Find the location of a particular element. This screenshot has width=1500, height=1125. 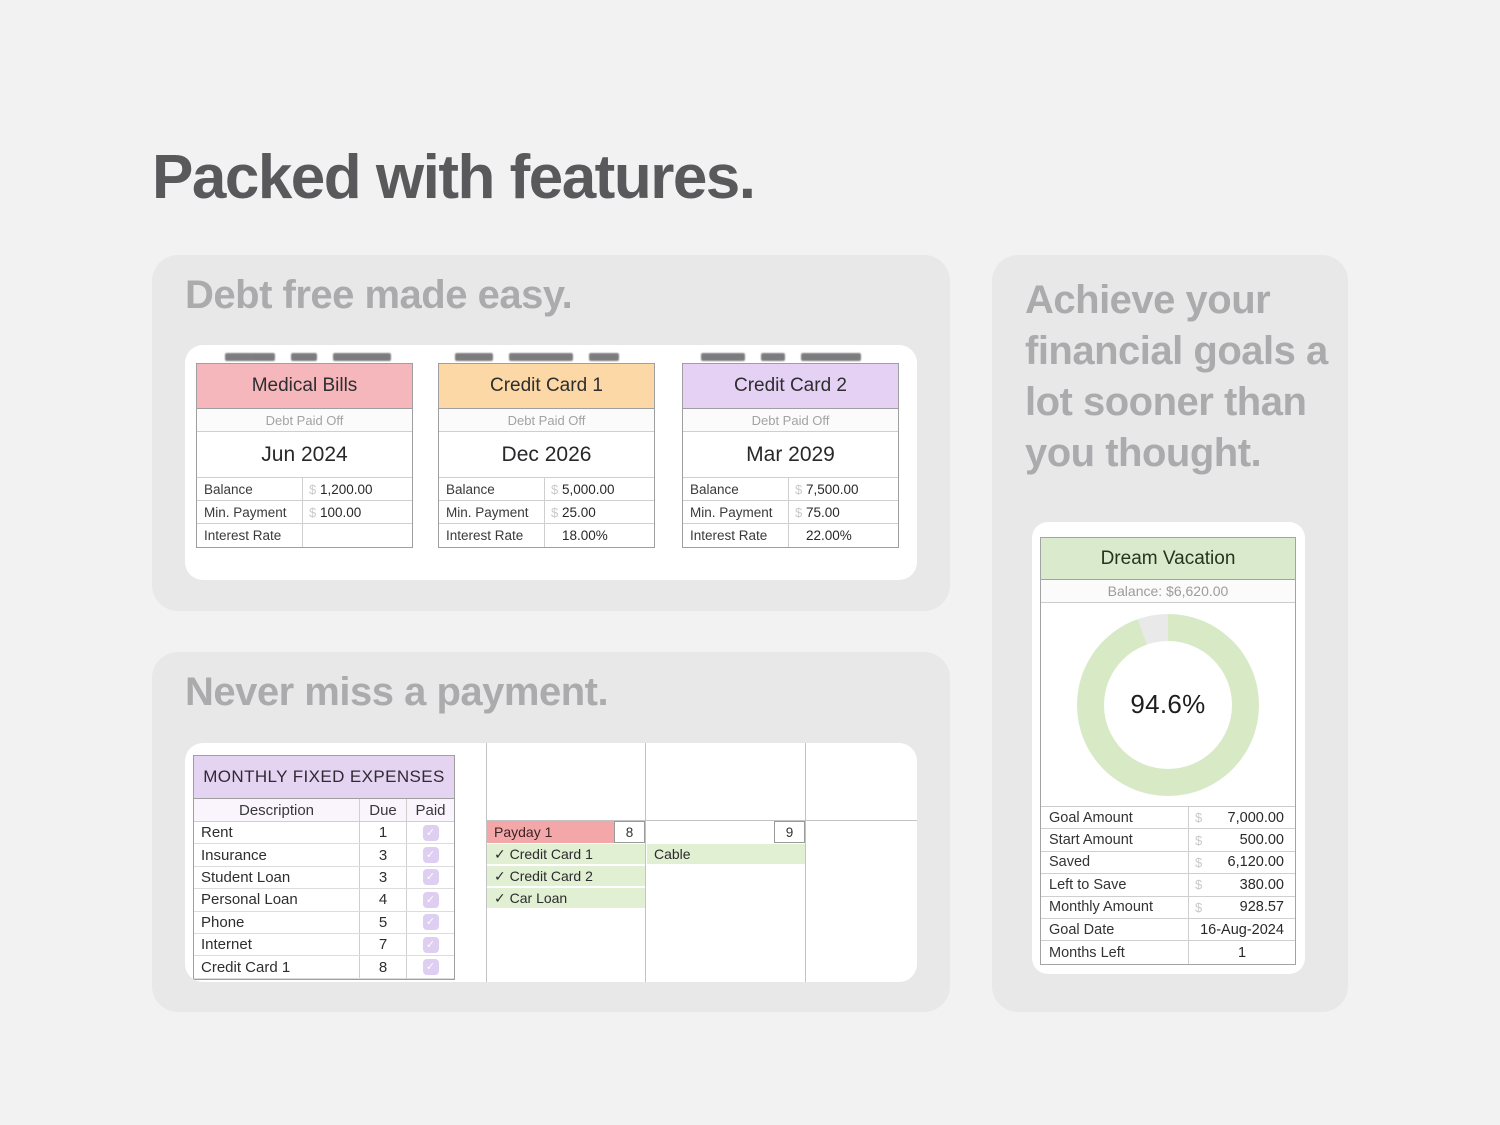

expense-description: Rent is located at coordinates (277, 833).